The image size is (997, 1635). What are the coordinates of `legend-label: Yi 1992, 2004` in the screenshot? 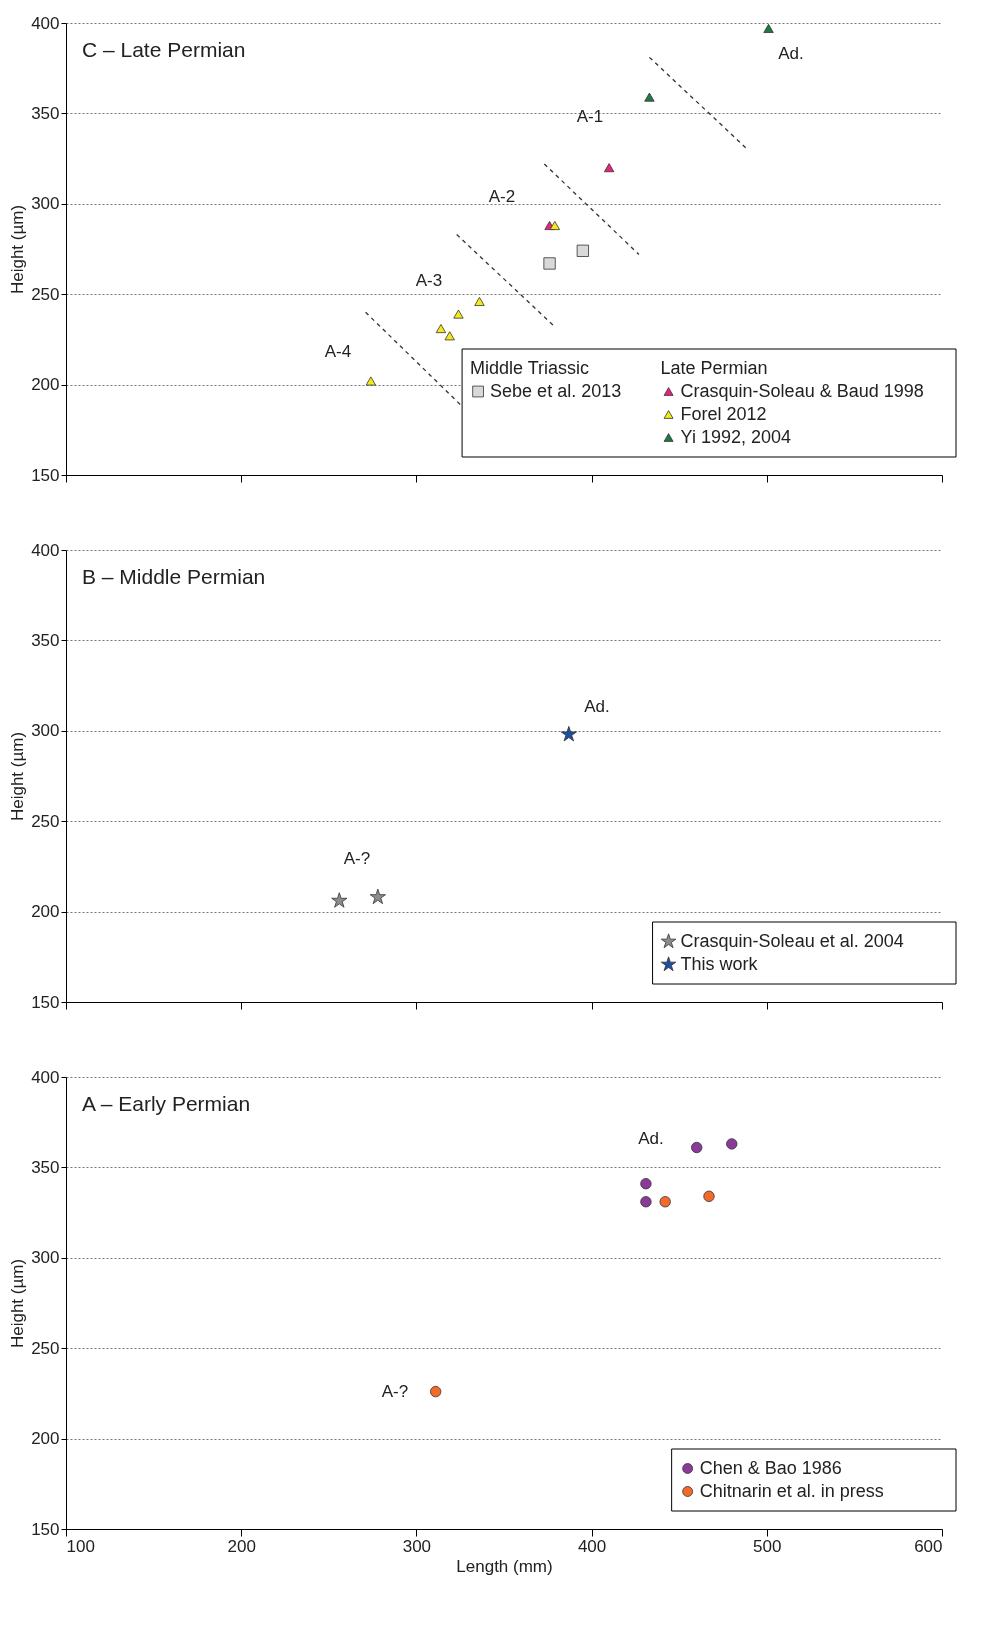 It's located at (736, 436).